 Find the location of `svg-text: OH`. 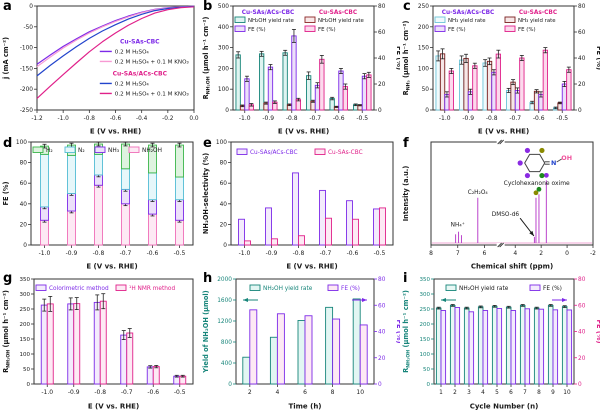

svg-text: OH is located at coordinates (566, 158).